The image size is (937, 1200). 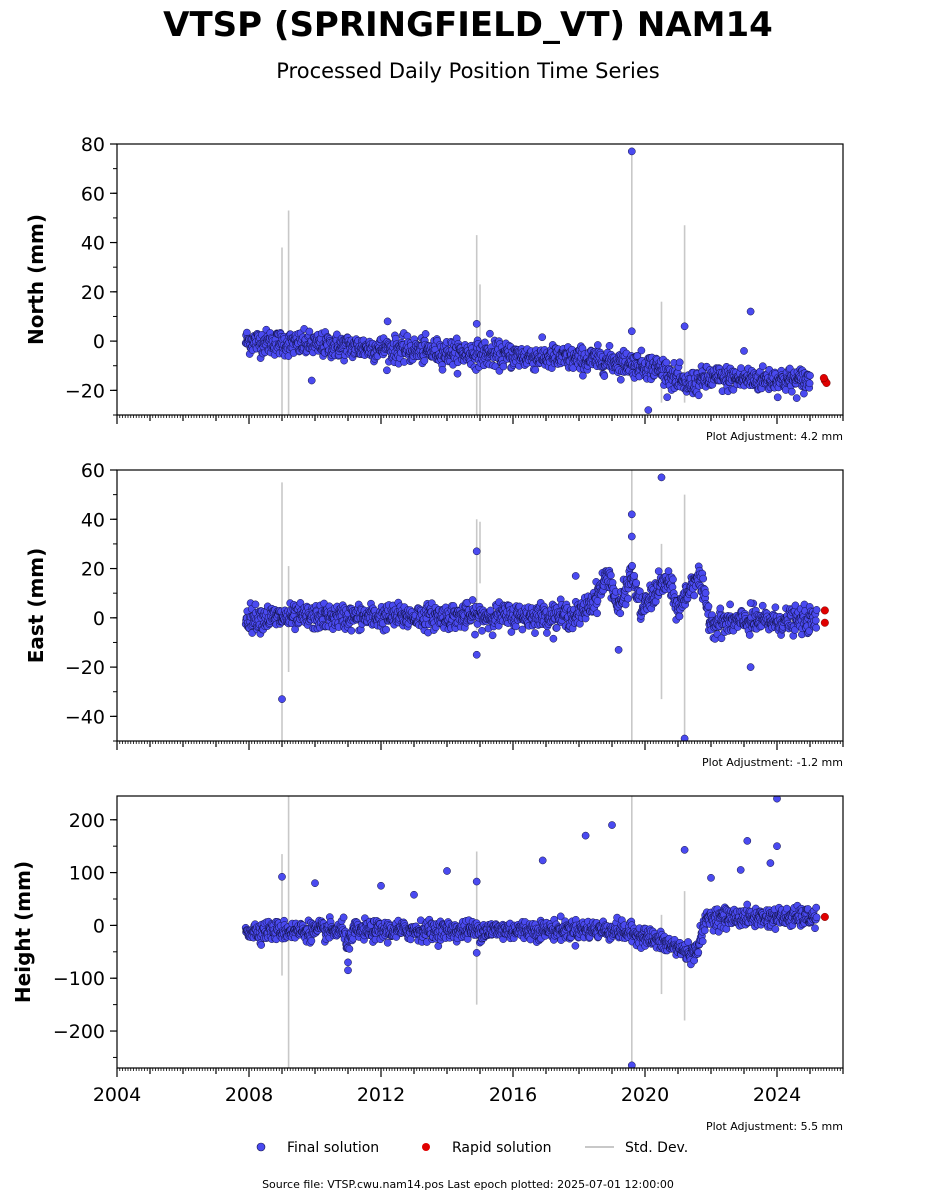 I want to click on y-axis-label: North (mm), so click(x=36, y=279).